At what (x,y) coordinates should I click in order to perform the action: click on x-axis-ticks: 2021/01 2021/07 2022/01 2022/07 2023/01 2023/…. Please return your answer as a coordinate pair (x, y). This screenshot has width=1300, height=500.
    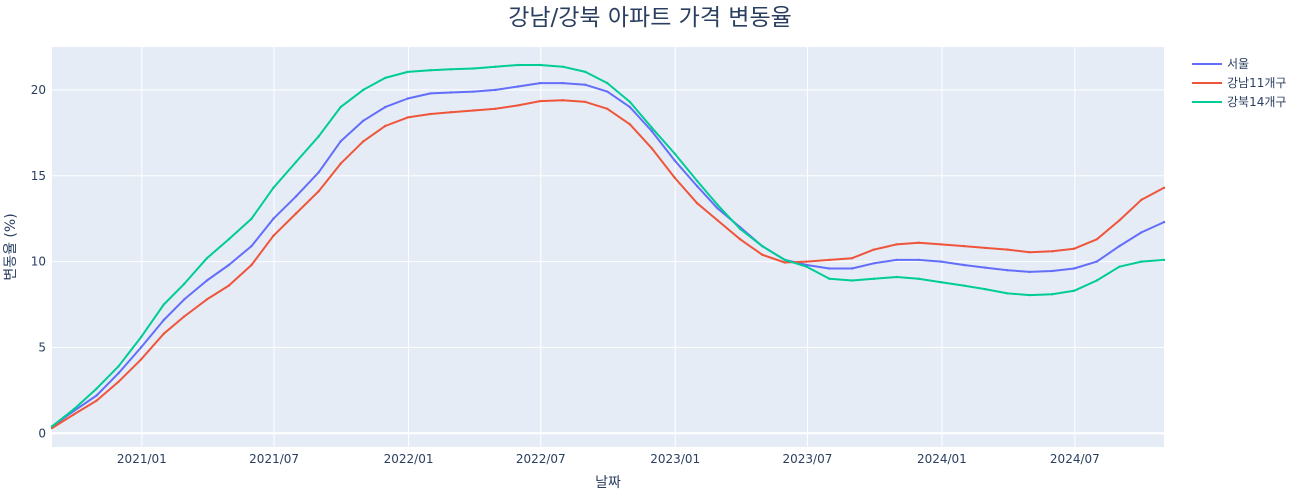
    Looking at the image, I should click on (608, 459).